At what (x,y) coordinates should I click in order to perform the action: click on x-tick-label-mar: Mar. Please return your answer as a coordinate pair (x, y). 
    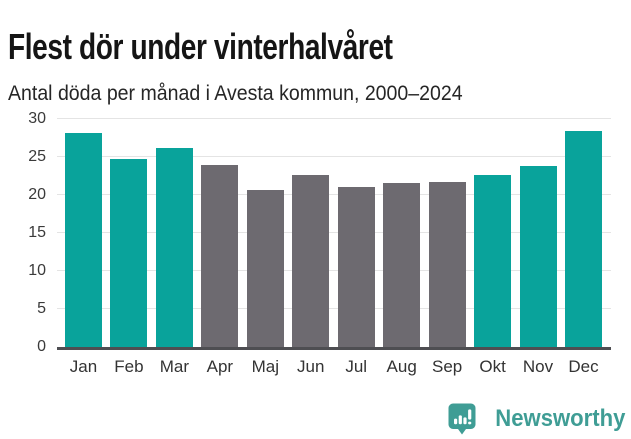
    Looking at the image, I should click on (174, 366).